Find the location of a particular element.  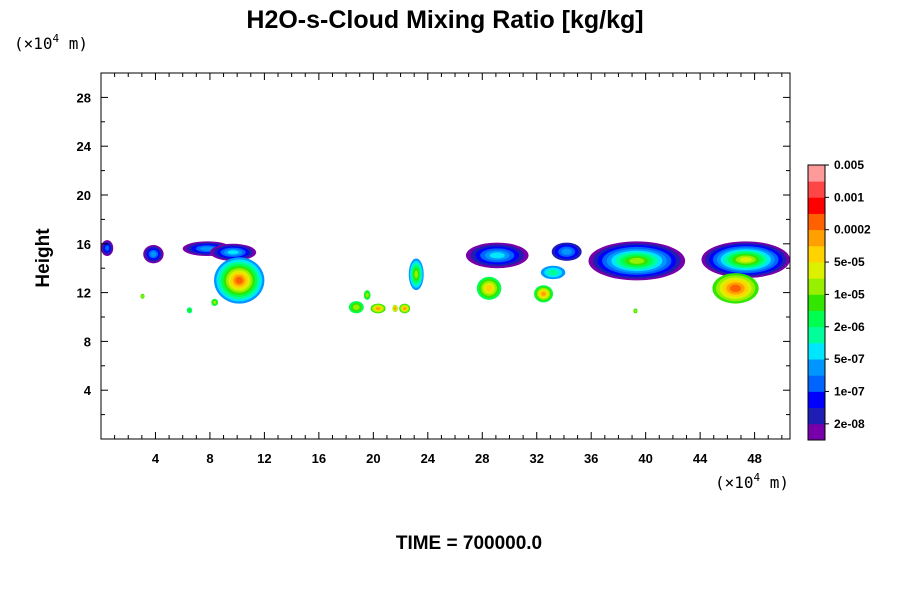

legend-frame is located at coordinates (816, 302).